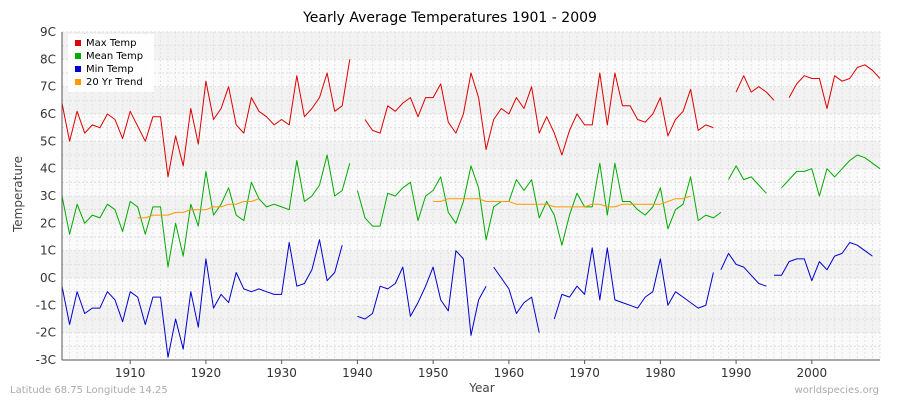  Describe the element at coordinates (114, 56) in the screenshot. I see `legend-label-mean-temp: Mean Temp` at that location.